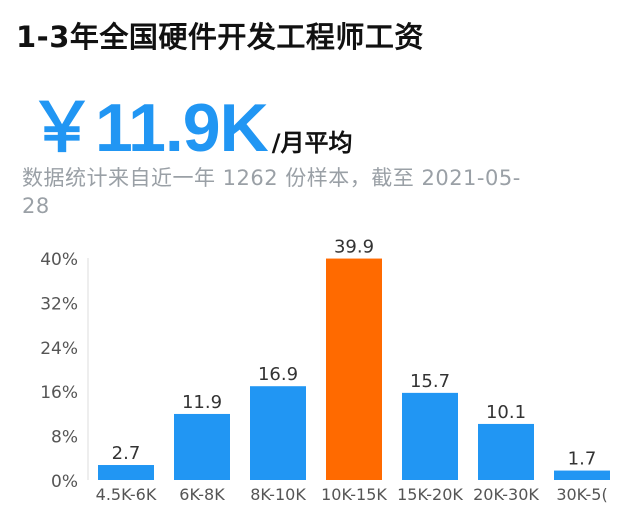  I want to click on x-tick-label: 10K-15K, so click(354, 494).